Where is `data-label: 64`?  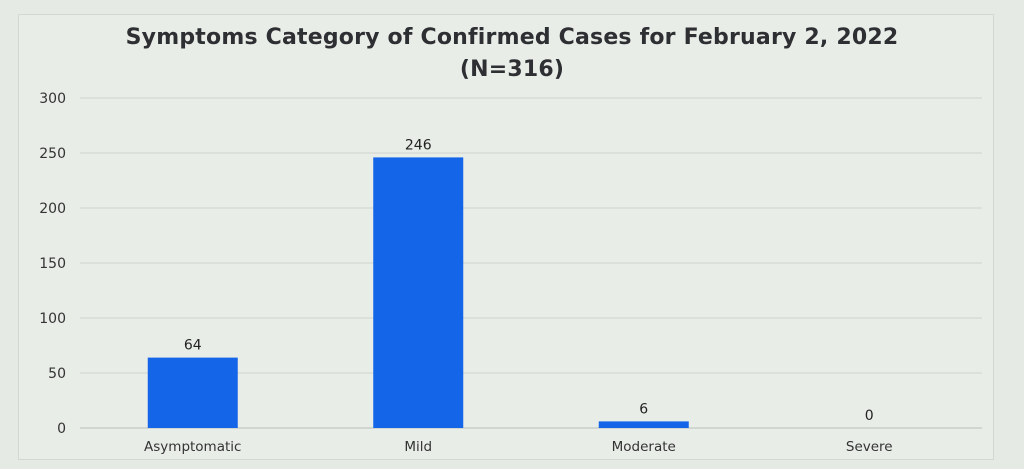
data-label: 64 is located at coordinates (193, 346).